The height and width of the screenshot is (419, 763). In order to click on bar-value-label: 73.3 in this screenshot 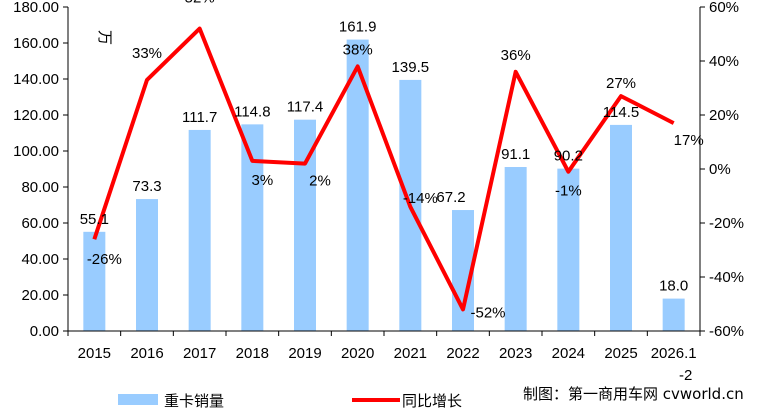, I will do `click(146, 186)`.